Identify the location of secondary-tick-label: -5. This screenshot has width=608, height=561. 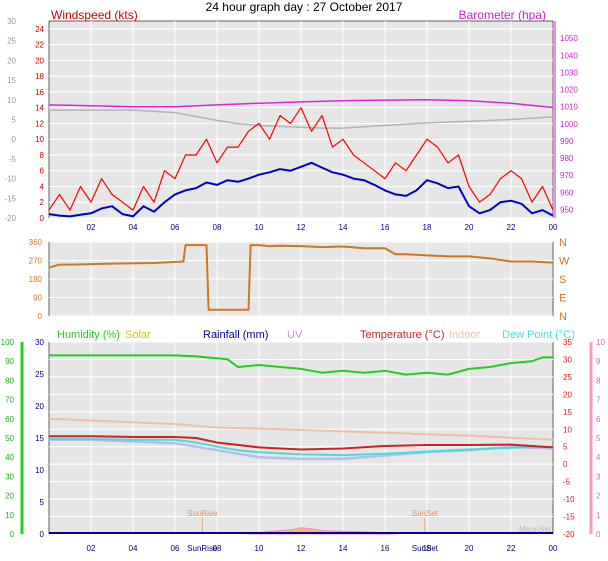
(13, 159).